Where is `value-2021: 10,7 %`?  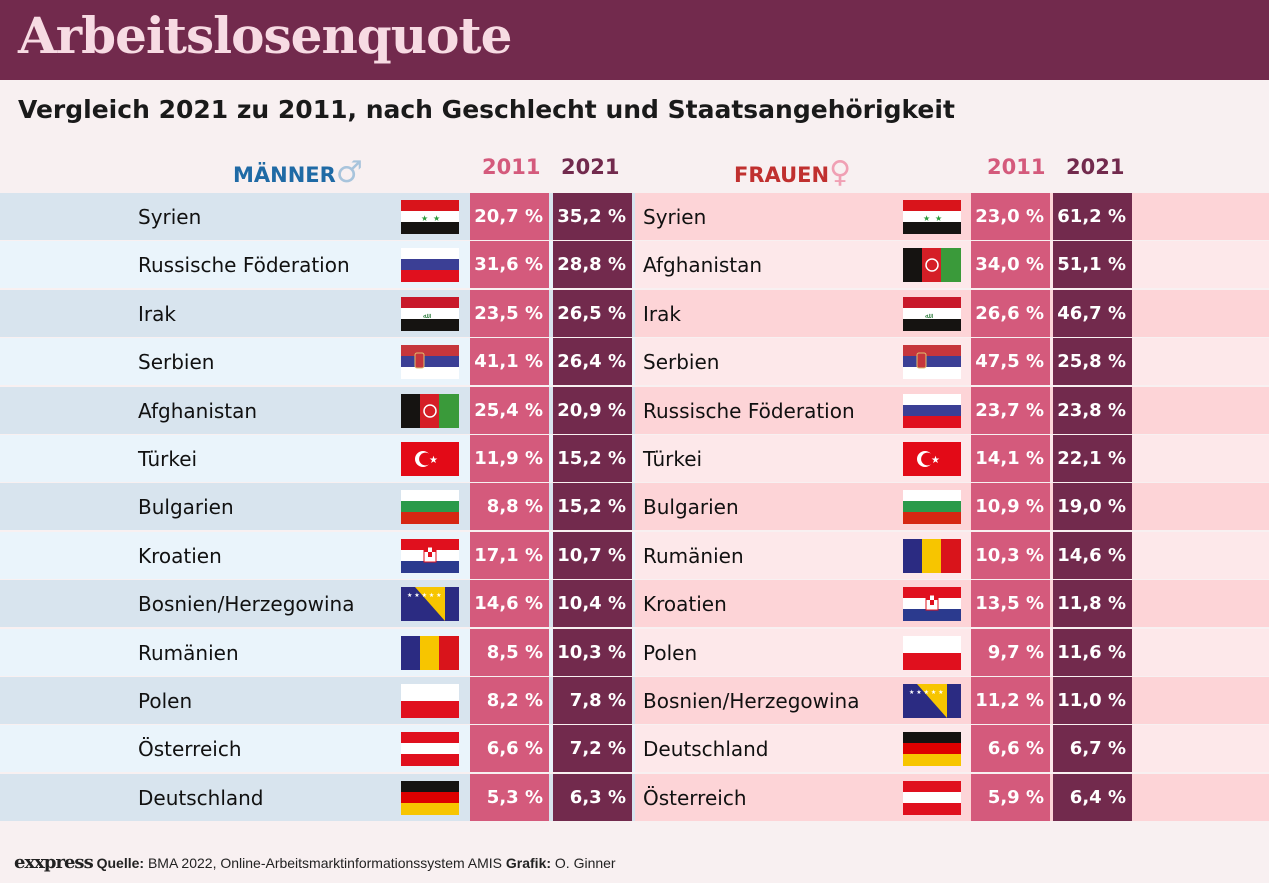
value-2021: 10,7 % is located at coordinates (592, 555).